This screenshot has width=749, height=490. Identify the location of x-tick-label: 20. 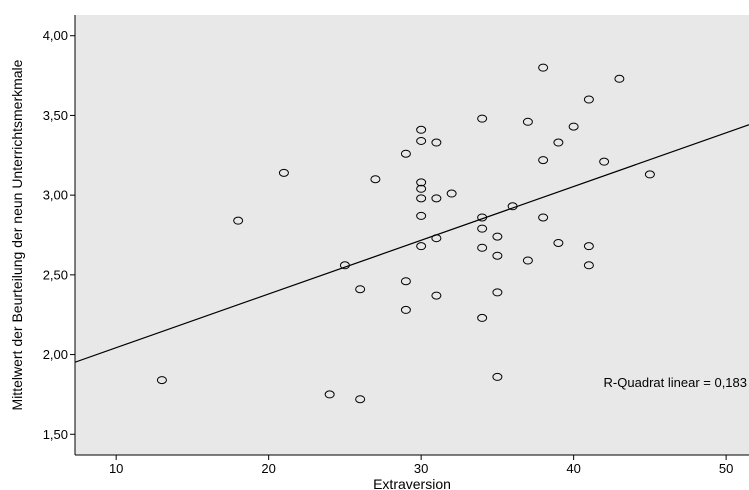
(268, 468).